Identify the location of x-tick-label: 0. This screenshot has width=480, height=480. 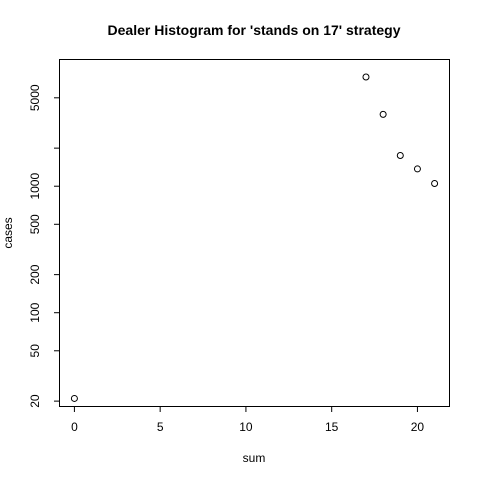
(74, 427).